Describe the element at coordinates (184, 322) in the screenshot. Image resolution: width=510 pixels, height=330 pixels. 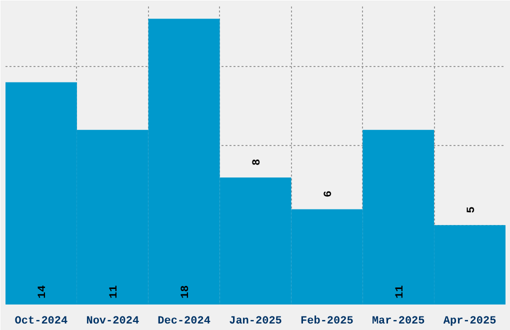
I see `x-tick-label: Dec-2024` at that location.